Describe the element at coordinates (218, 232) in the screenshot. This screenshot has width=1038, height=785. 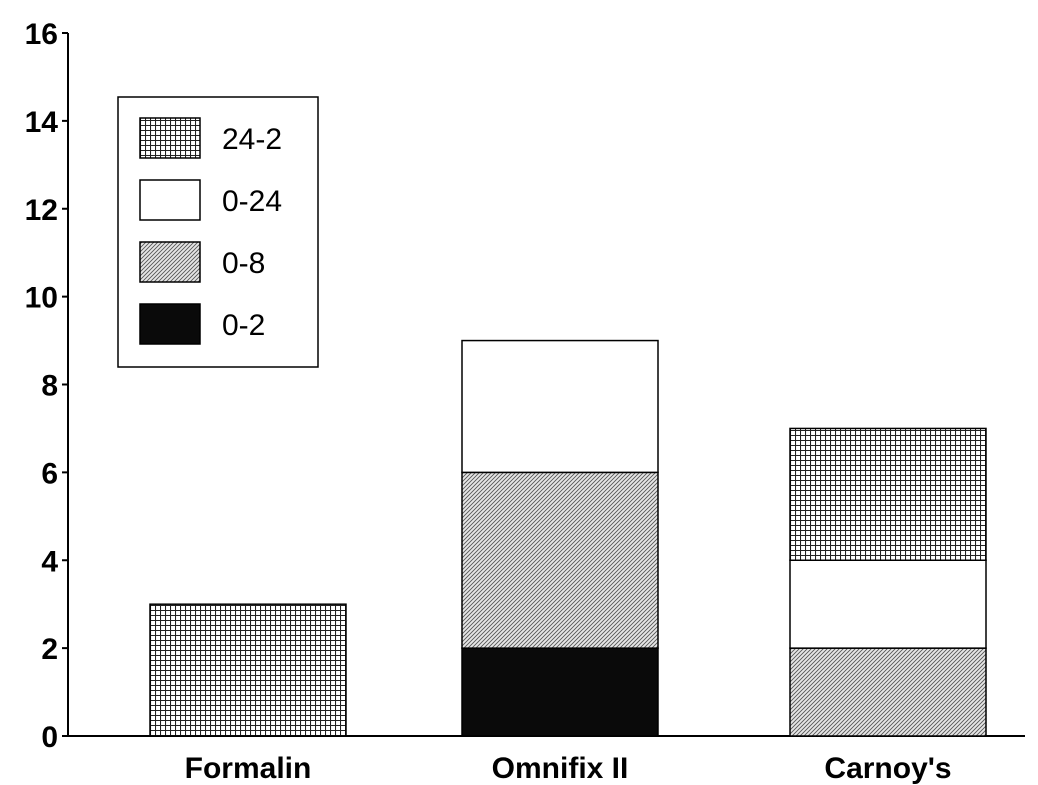
I see `legend: 24-2 0-24 0-8 0-2` at that location.